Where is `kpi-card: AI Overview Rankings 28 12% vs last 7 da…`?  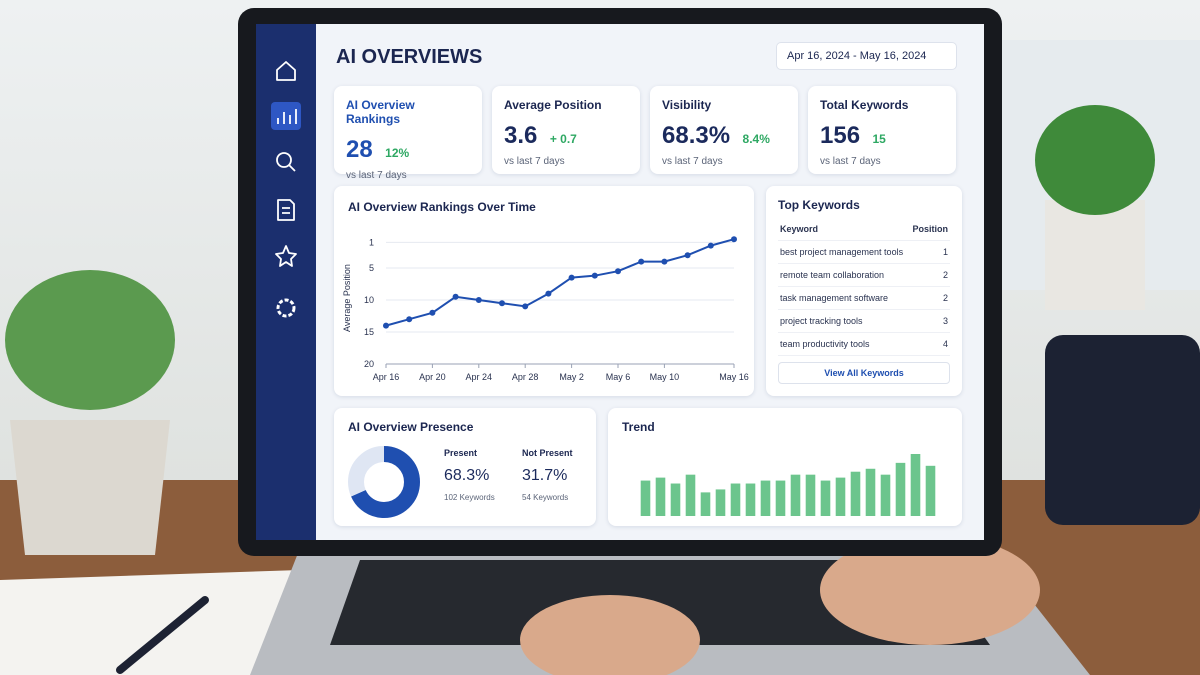
kpi-card: AI Overview Rankings 28 12% vs last 7 da… is located at coordinates (408, 133).